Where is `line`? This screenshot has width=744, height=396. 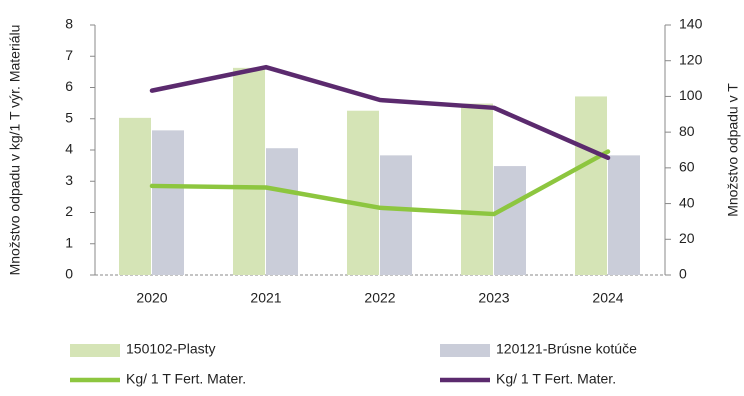 line is located at coordinates (380, 183).